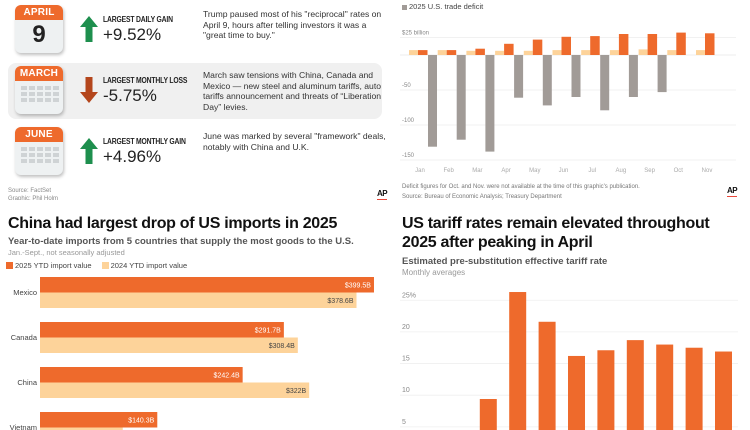  Describe the element at coordinates (130, 95) in the screenshot. I see `kpi-value: -5.75%` at that location.